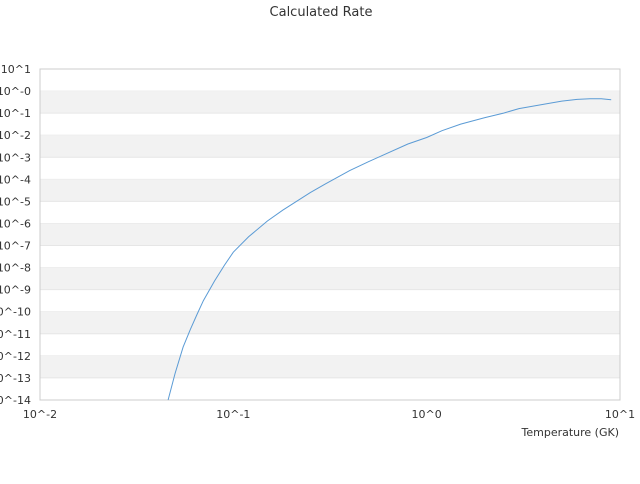 The image size is (640, 484). Describe the element at coordinates (329, 414) in the screenshot. I see `x-tick-labels: 10^-2 10^-1 10^0 10^1` at that location.